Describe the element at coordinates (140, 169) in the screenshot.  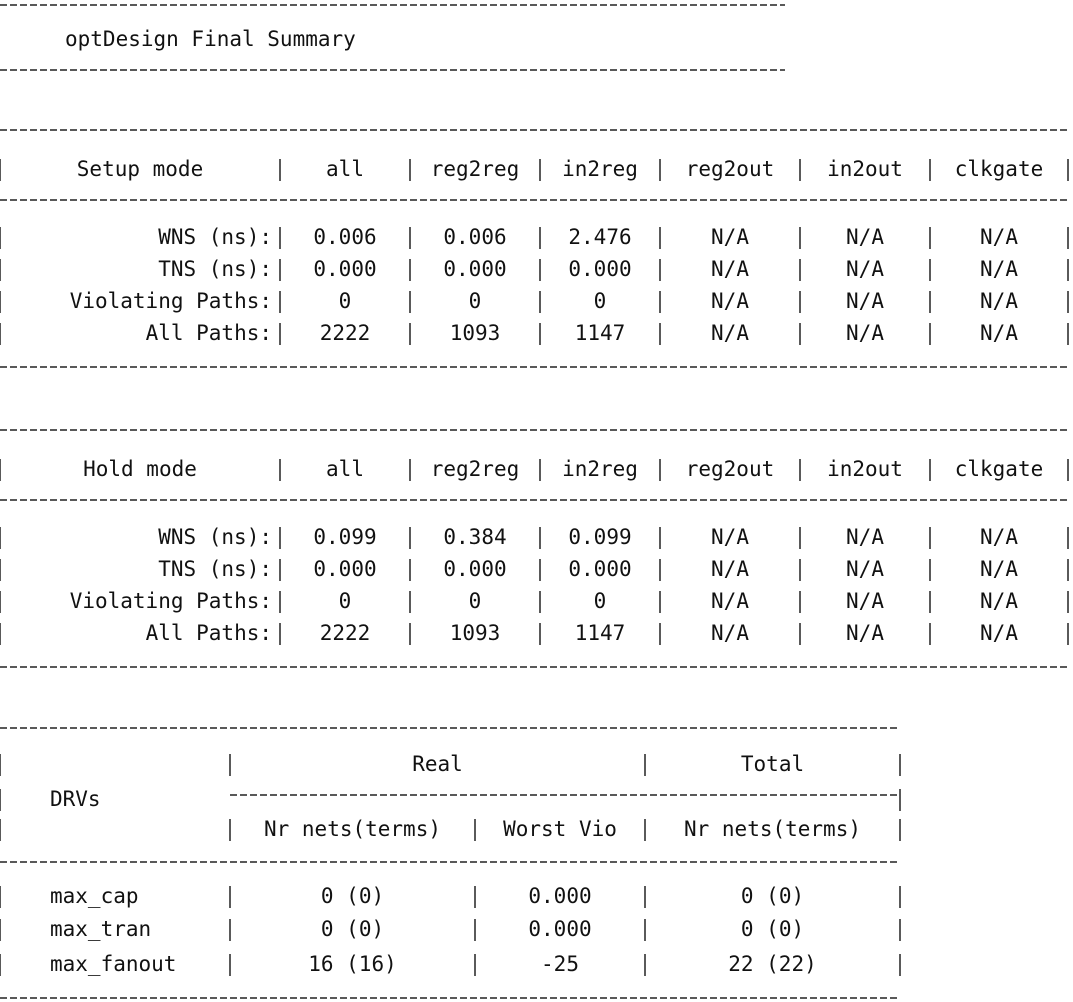
I see `column-header: Setup mode` at that location.